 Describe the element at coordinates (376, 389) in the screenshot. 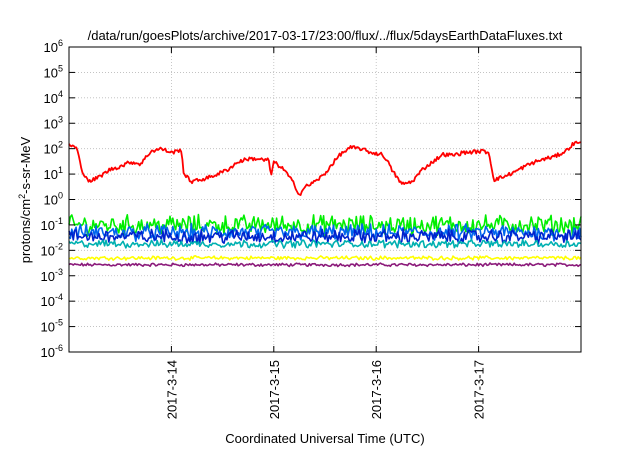

I see `x-tick-label: 2017-3-16` at that location.